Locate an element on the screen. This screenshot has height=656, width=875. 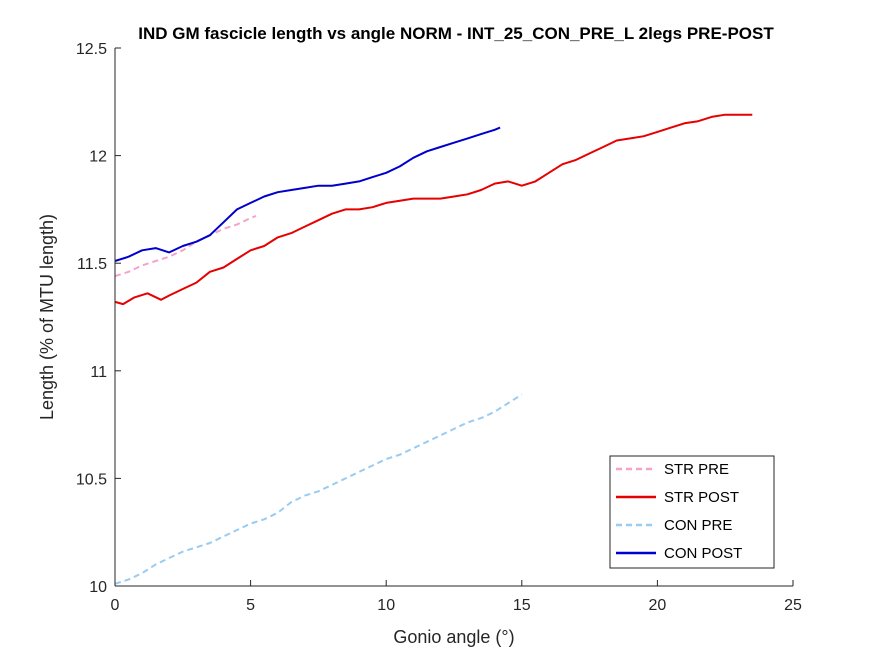
legend: STR PRE STR POST CON PRE CON POST is located at coordinates (692, 512).